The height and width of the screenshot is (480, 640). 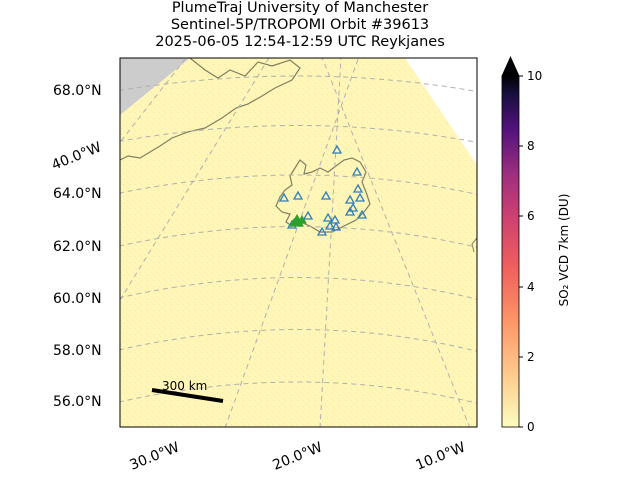 What do you see at coordinates (300, 8) in the screenshot?
I see `title-line-1: PlumeTraj University of Manchester` at bounding box center [300, 8].